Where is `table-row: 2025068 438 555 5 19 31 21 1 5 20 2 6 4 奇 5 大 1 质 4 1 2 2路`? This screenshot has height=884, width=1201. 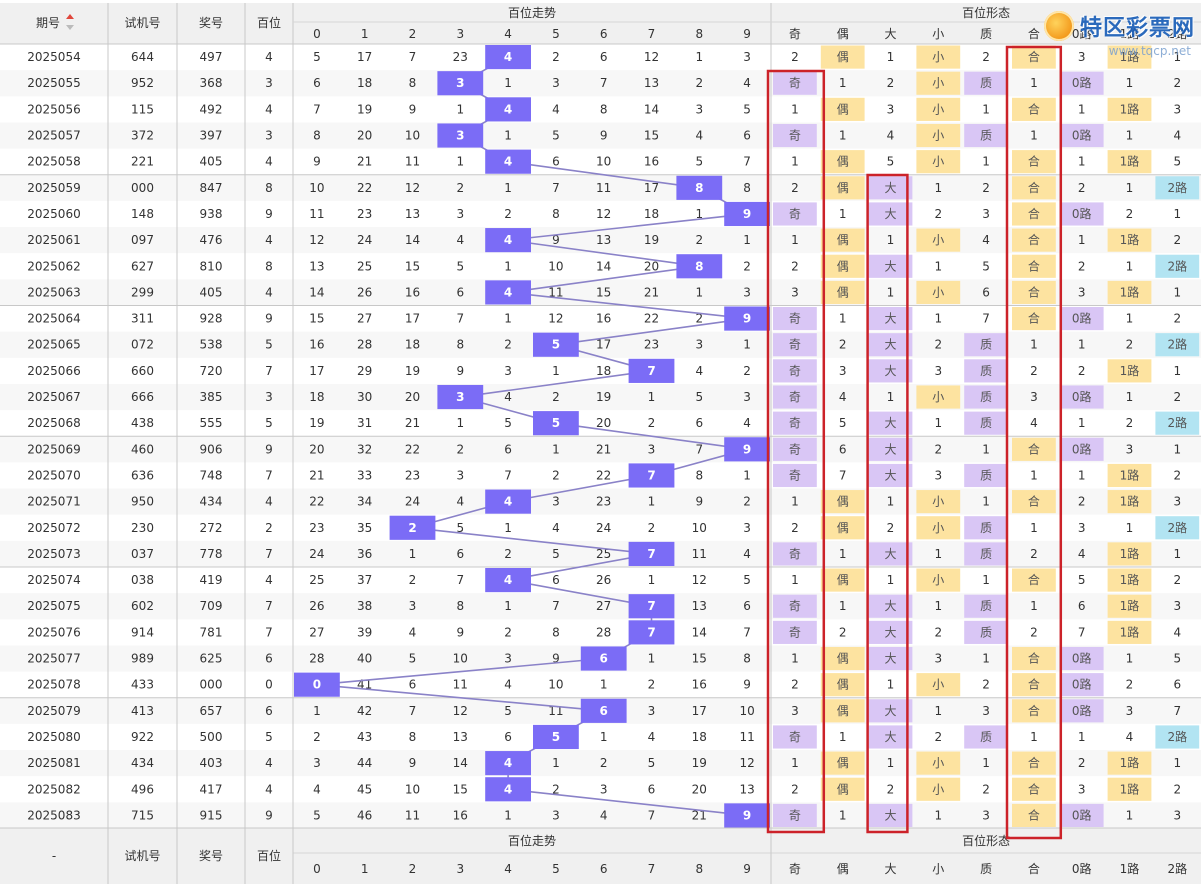
table-row: 2025068 438 555 5 19 31 21 1 5 20 2 6 4 奇 5 大 1 质 4 1 2 2路 is located at coordinates (613, 423).